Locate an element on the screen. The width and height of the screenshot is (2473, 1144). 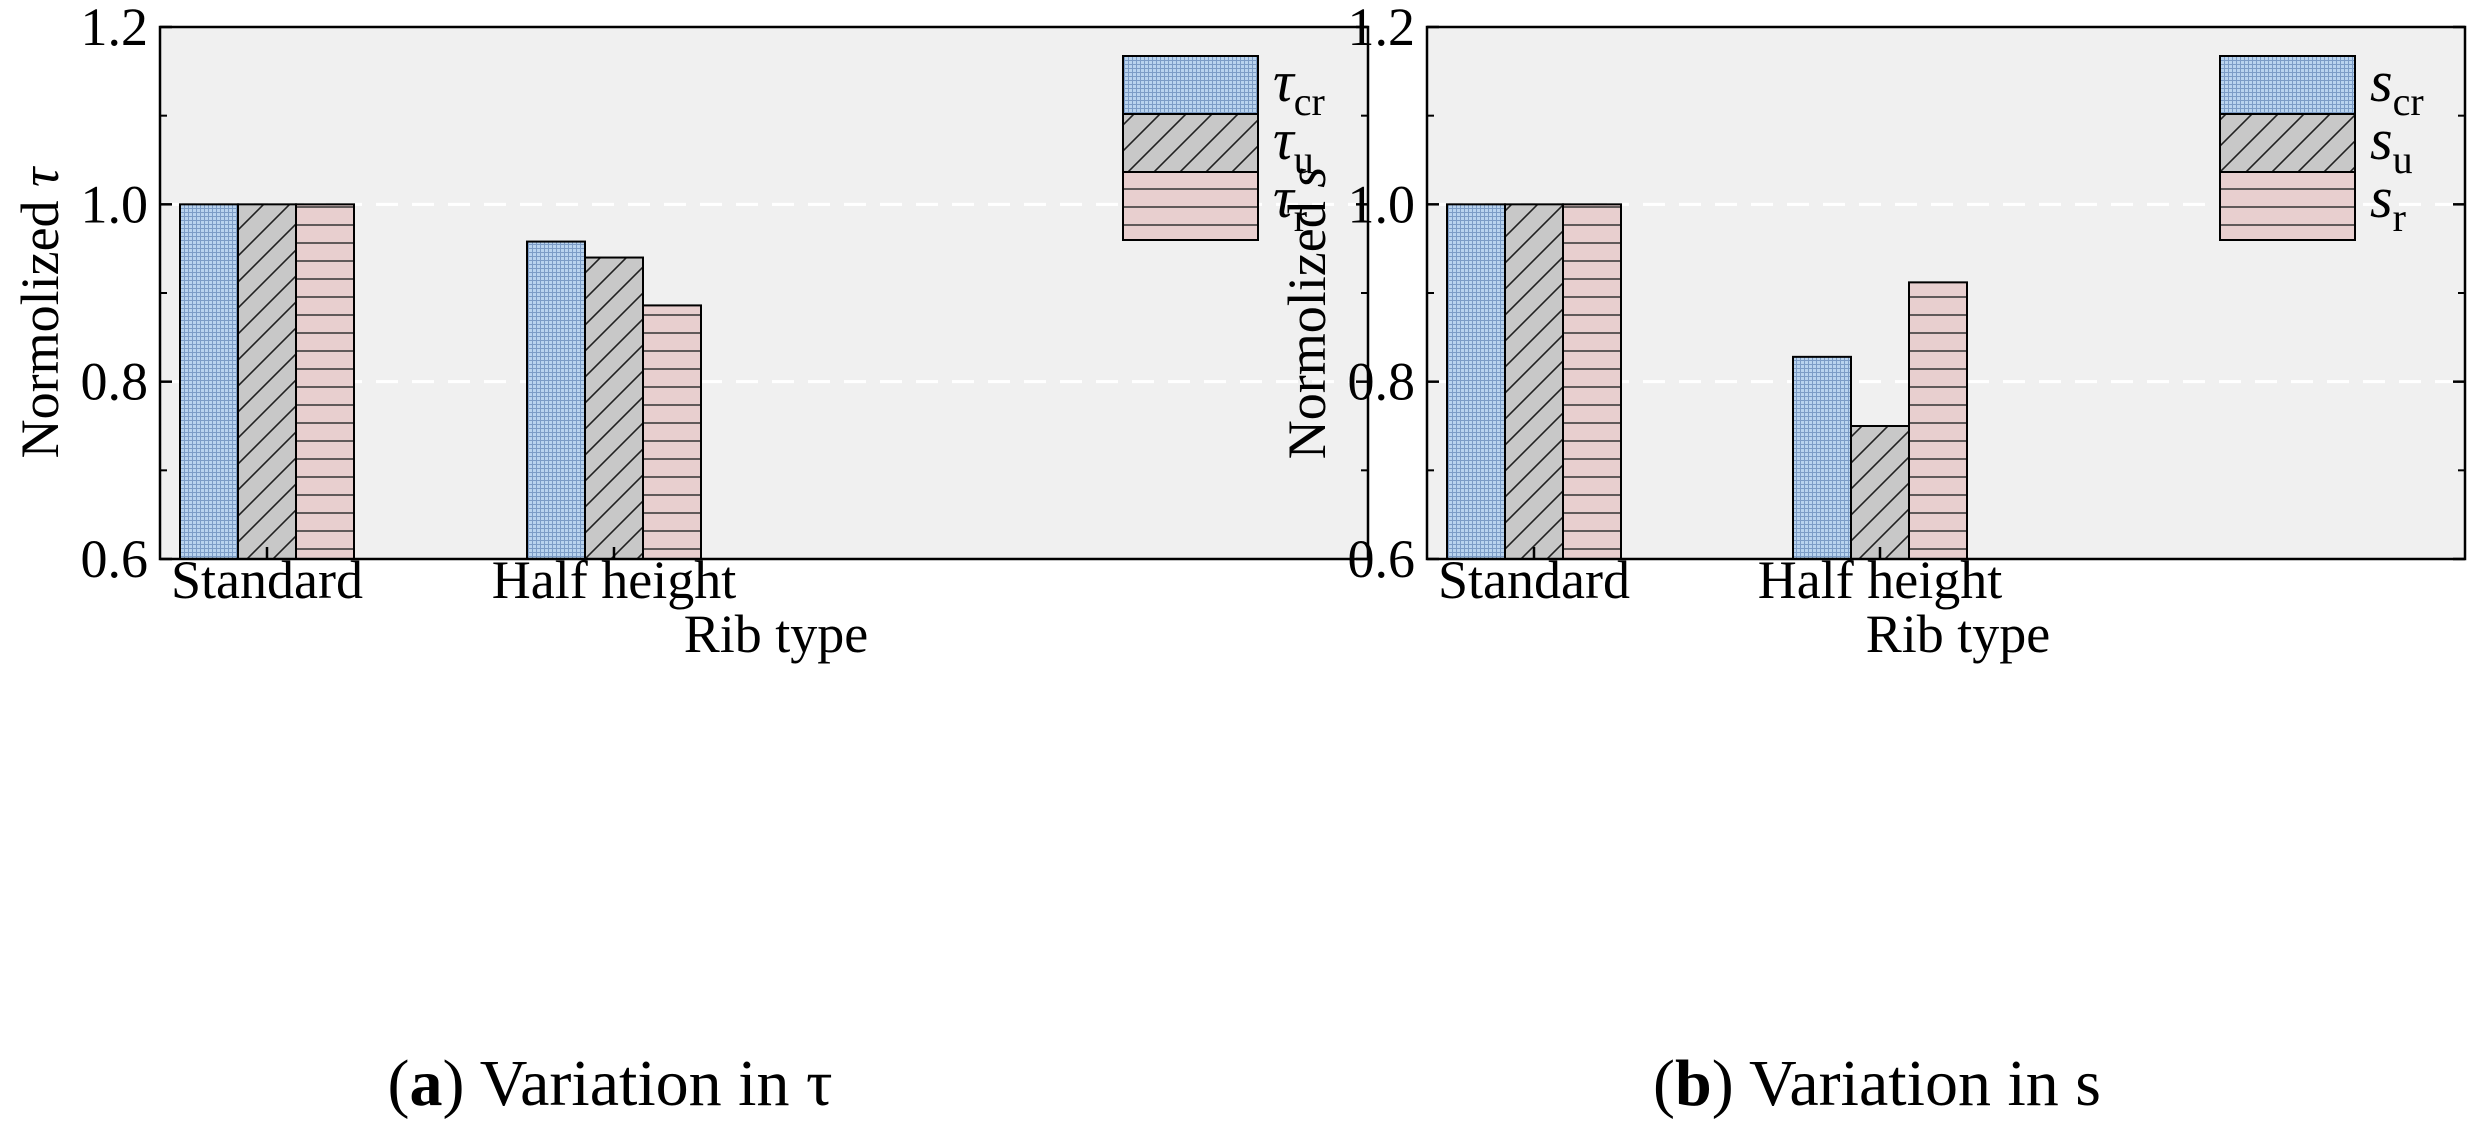
y-axis-title-symbol: τ is located at coordinates (40, 176).